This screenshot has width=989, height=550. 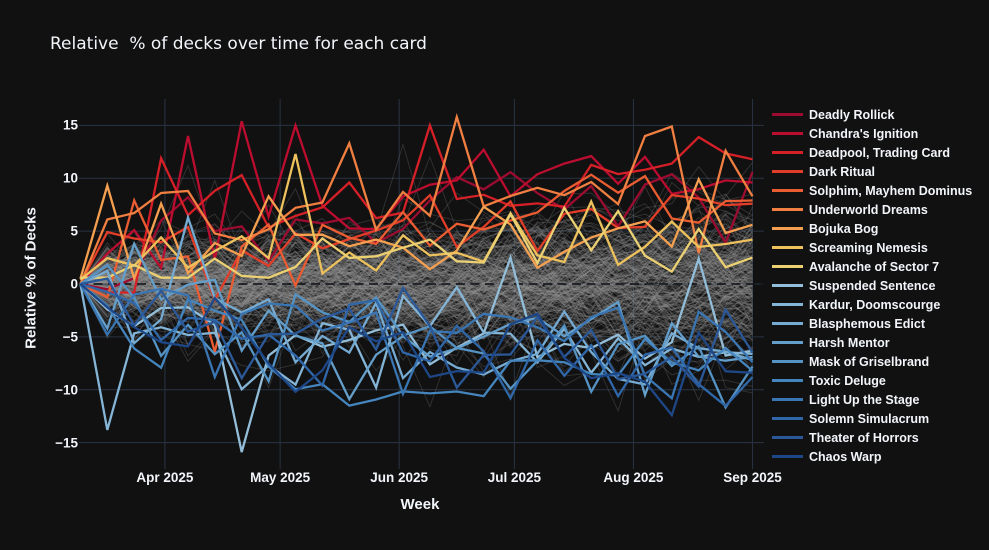 I want to click on legend-item: Solphim, Mayhem Dominus, so click(x=872, y=190).